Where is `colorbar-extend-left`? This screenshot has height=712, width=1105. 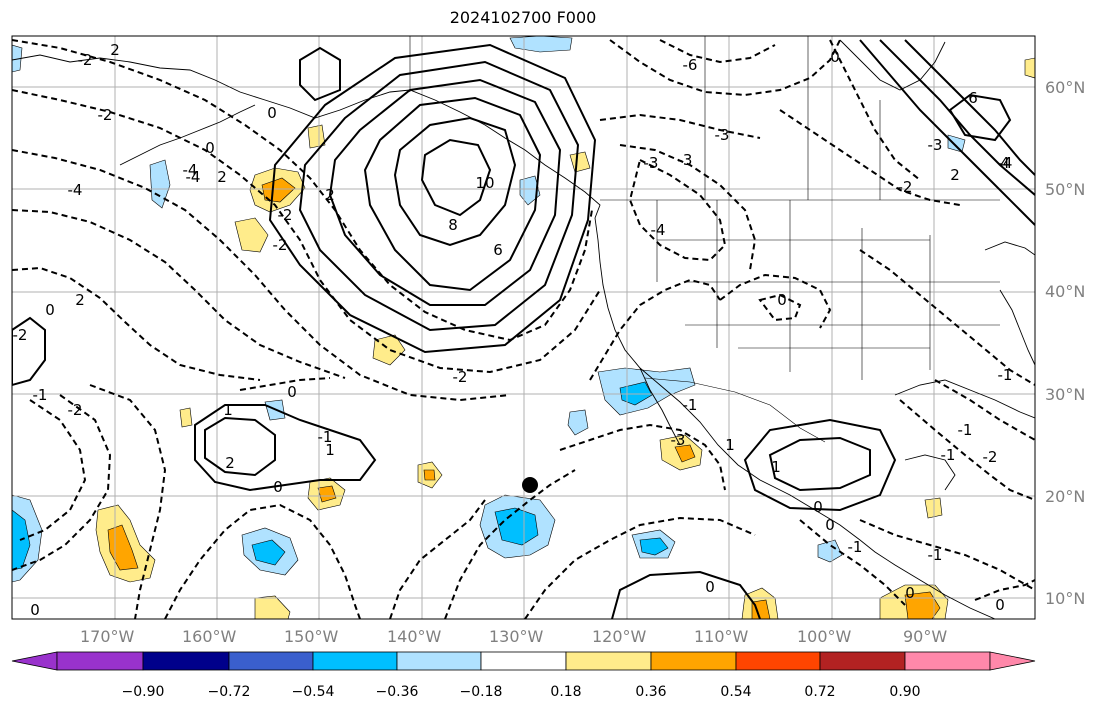 colorbar-extend-left is located at coordinates (34, 661).